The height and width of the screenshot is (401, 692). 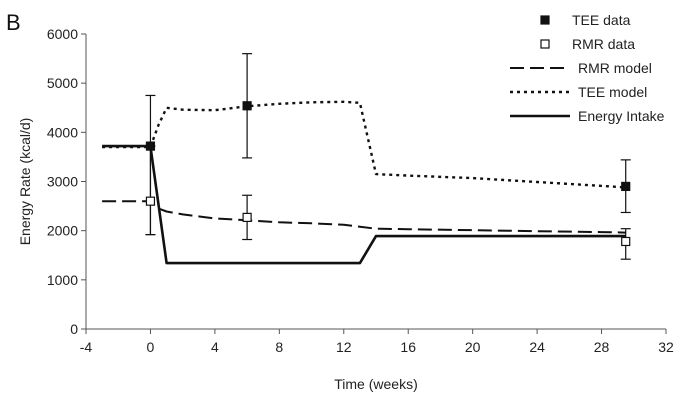 I want to click on legend-marker-rmr-data, so click(x=545, y=44).